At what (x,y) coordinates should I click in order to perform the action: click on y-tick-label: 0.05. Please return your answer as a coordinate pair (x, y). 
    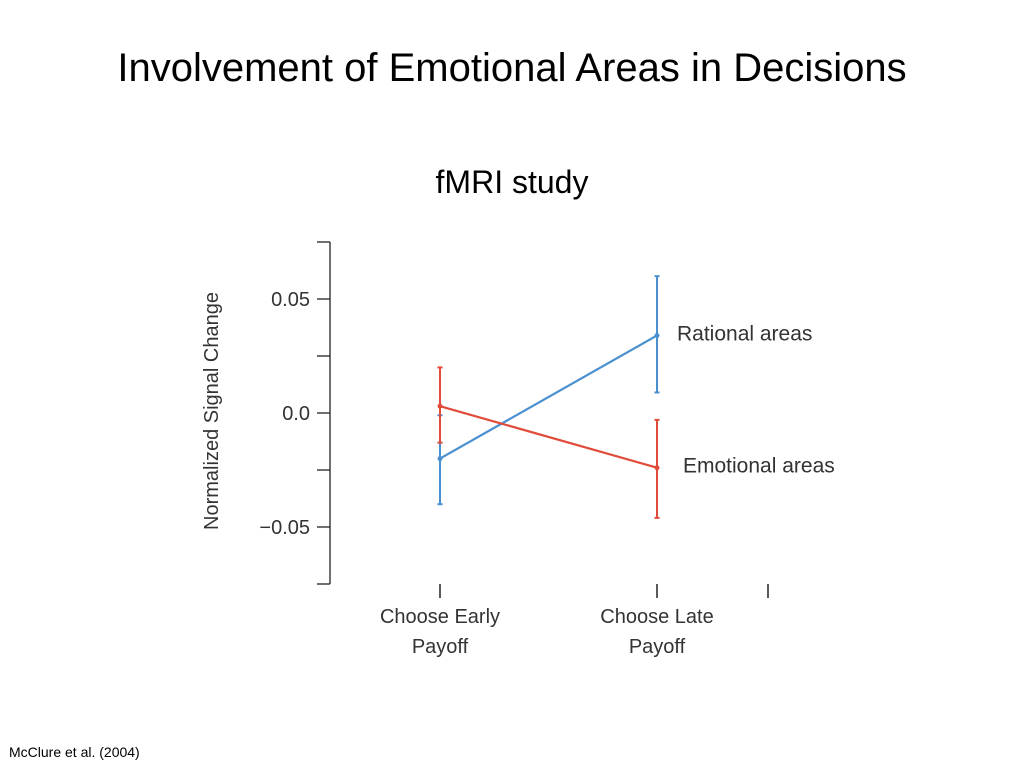
    Looking at the image, I should click on (290, 300).